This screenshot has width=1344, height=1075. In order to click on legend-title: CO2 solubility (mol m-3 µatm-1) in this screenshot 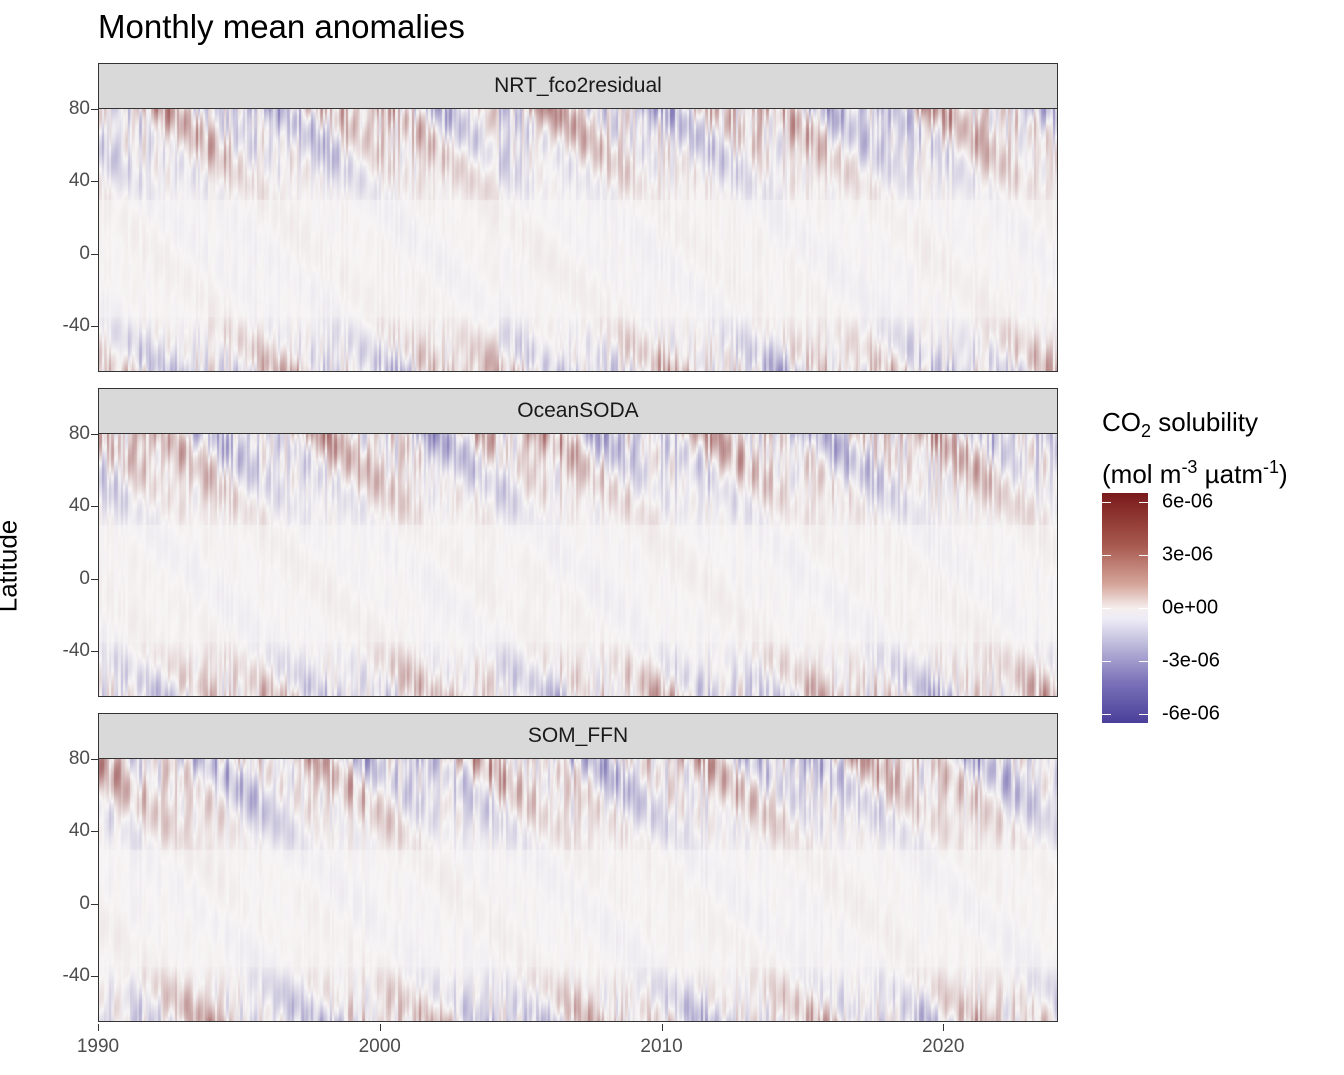, I will do `click(1195, 448)`.